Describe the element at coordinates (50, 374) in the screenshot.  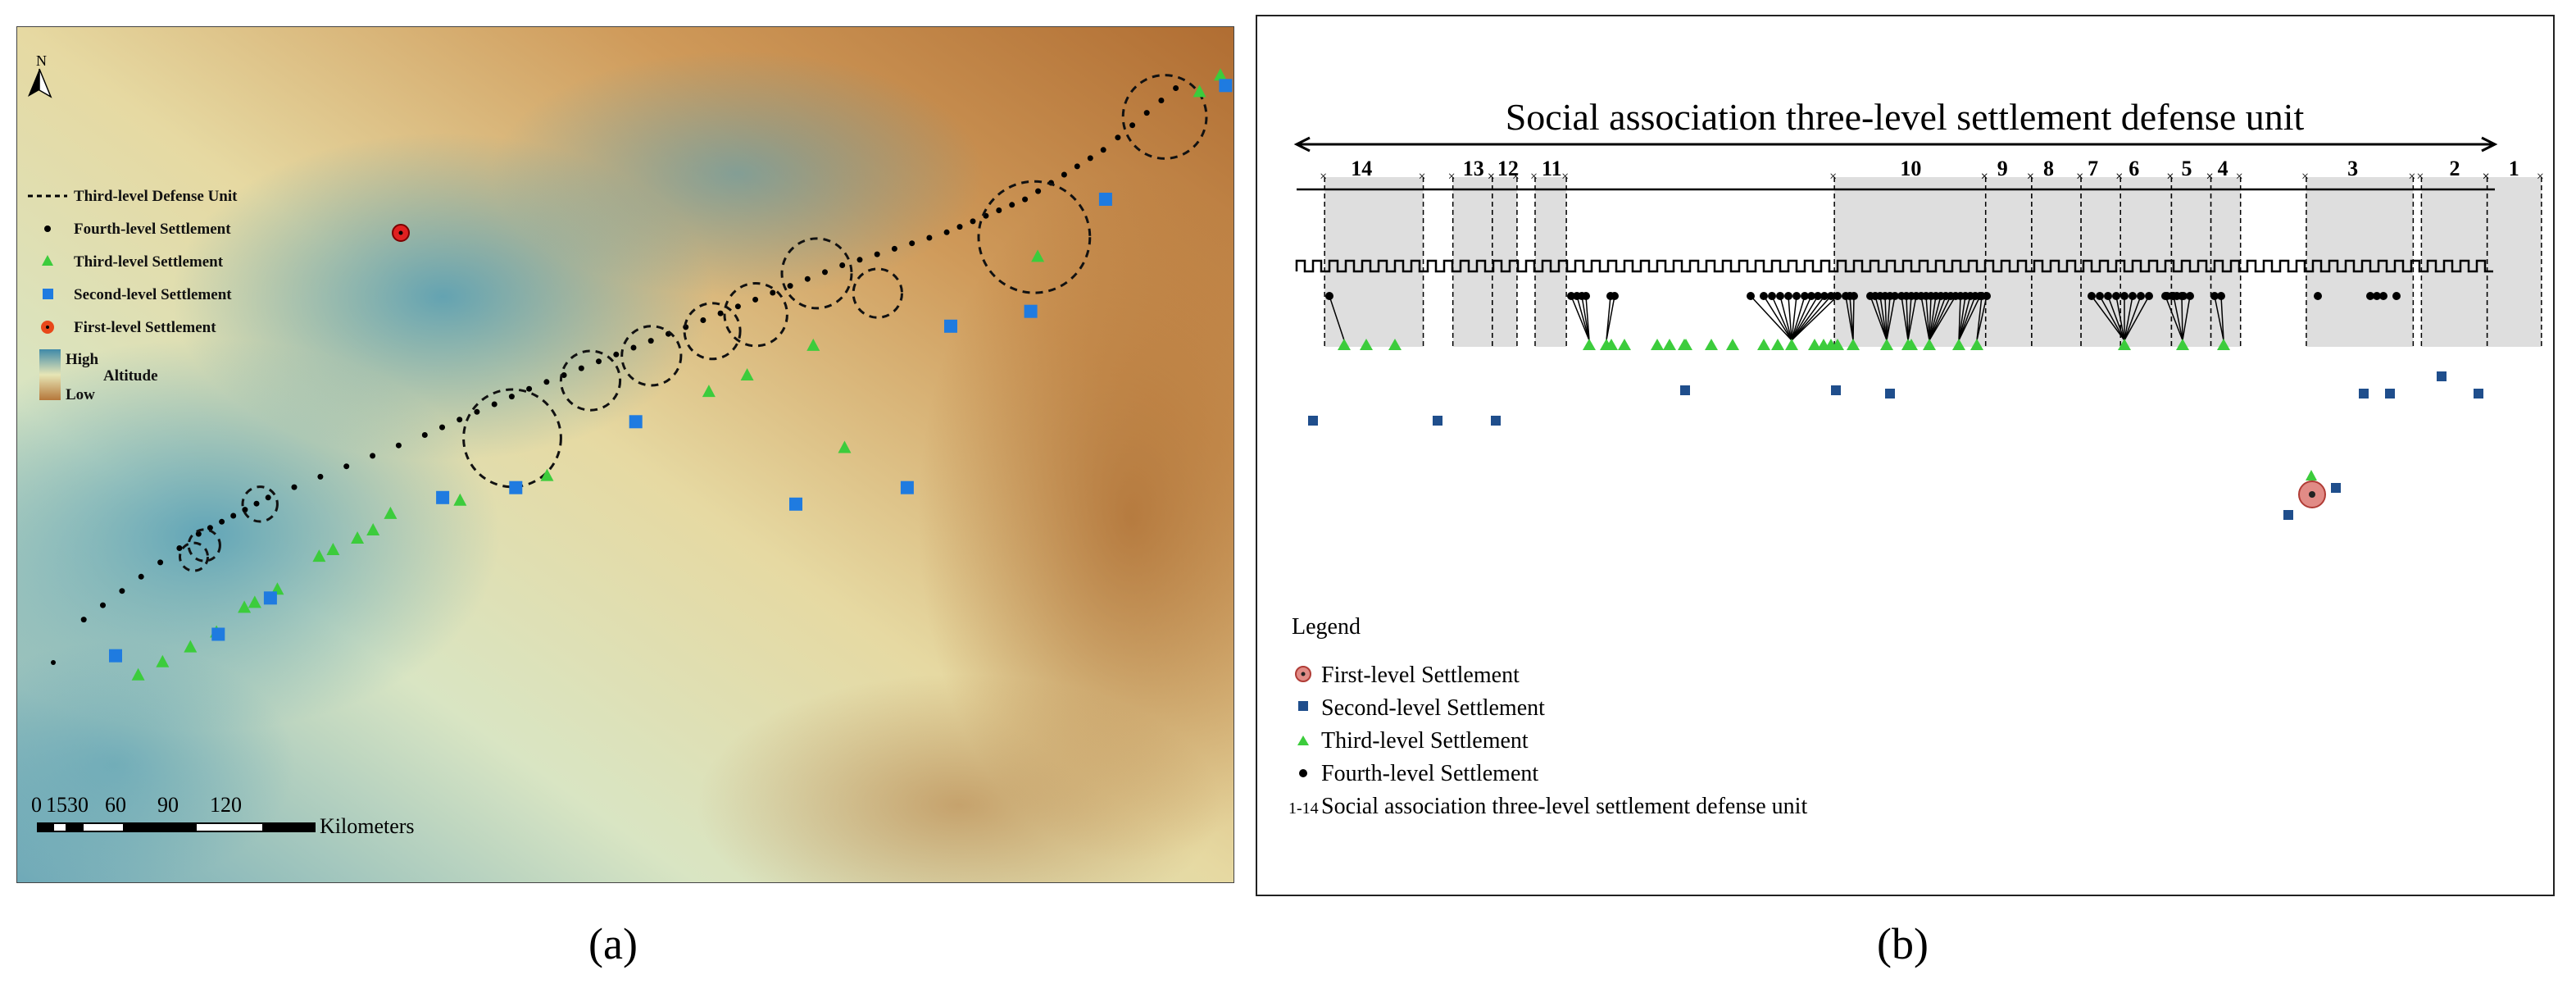
I see `altitude-ramp` at that location.